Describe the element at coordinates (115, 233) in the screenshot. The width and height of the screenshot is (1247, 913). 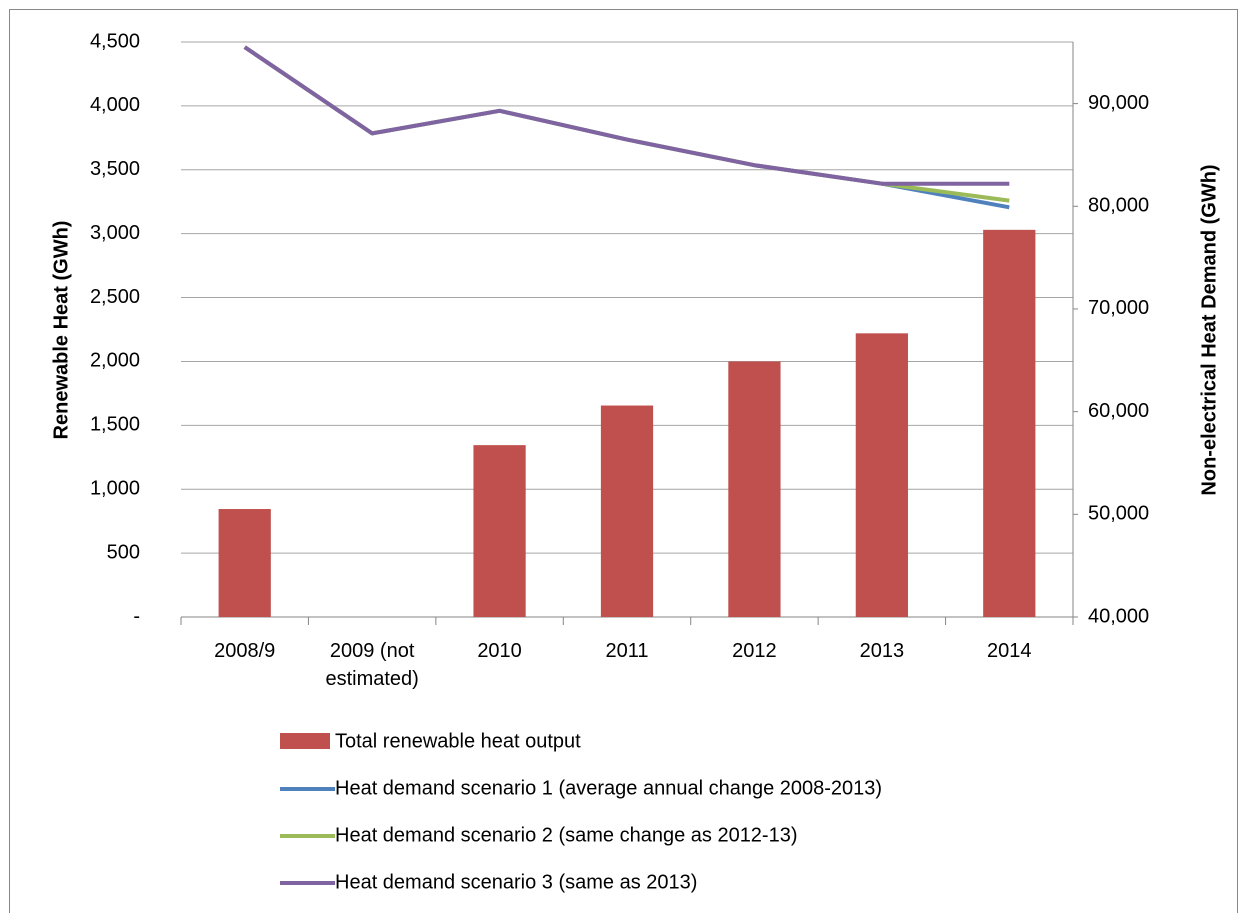
I see `y-tick-label: 3,000` at that location.